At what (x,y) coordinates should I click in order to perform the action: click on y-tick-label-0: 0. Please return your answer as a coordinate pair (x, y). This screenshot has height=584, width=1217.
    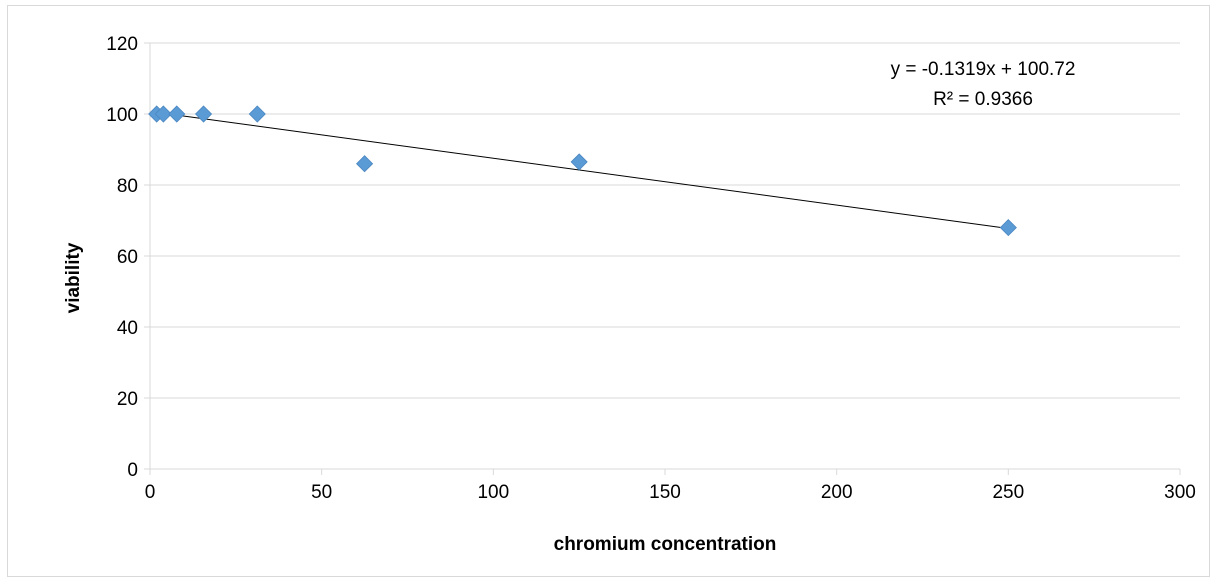
    Looking at the image, I should click on (132, 470).